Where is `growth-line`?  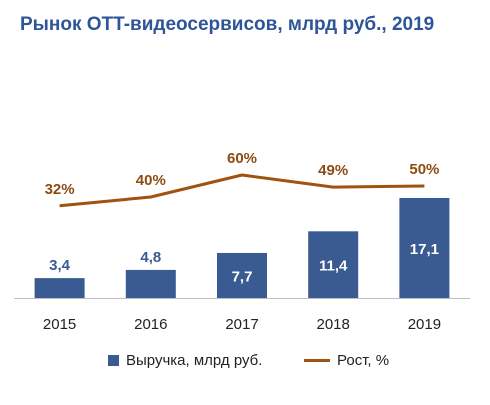
growth-line is located at coordinates (242, 190).